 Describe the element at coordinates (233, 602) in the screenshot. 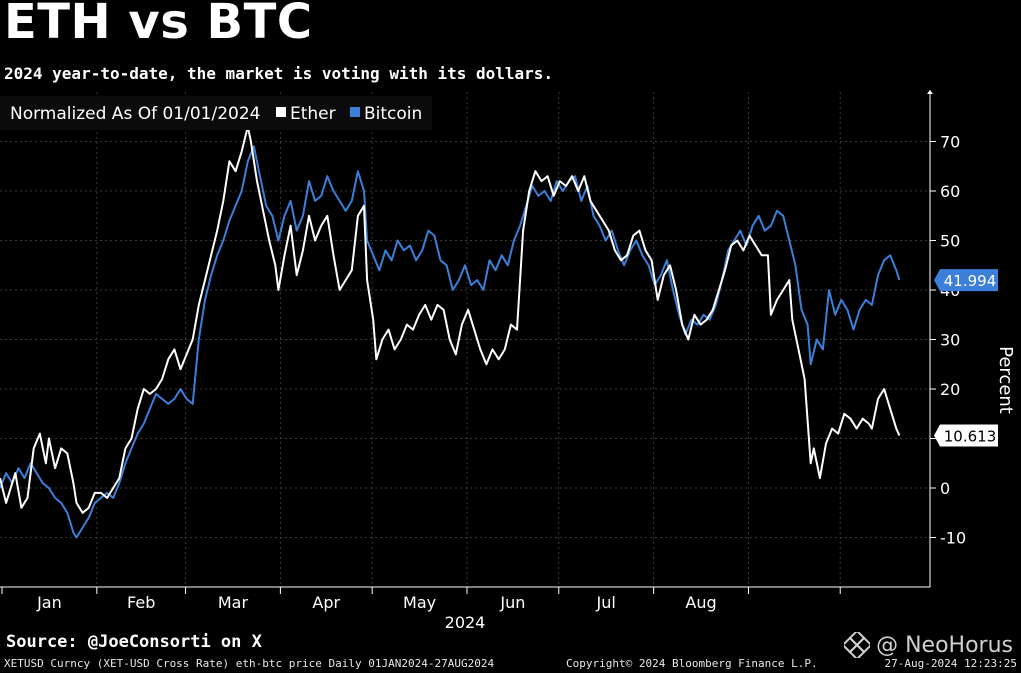

I see `x-tick-label: Mar` at that location.